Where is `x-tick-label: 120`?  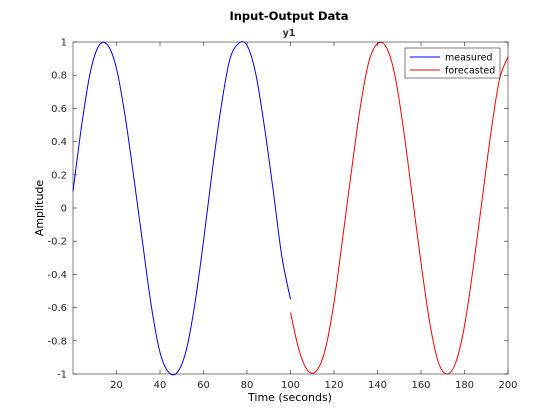
x-tick-label: 120 is located at coordinates (333, 385).